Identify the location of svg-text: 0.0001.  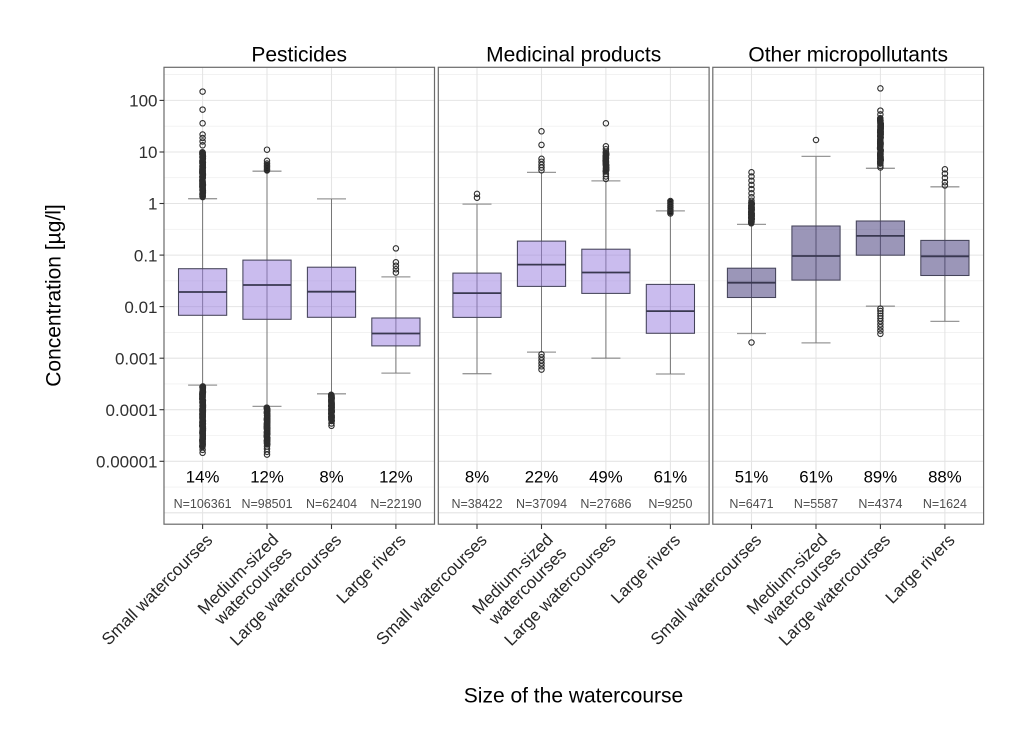
(132, 410).